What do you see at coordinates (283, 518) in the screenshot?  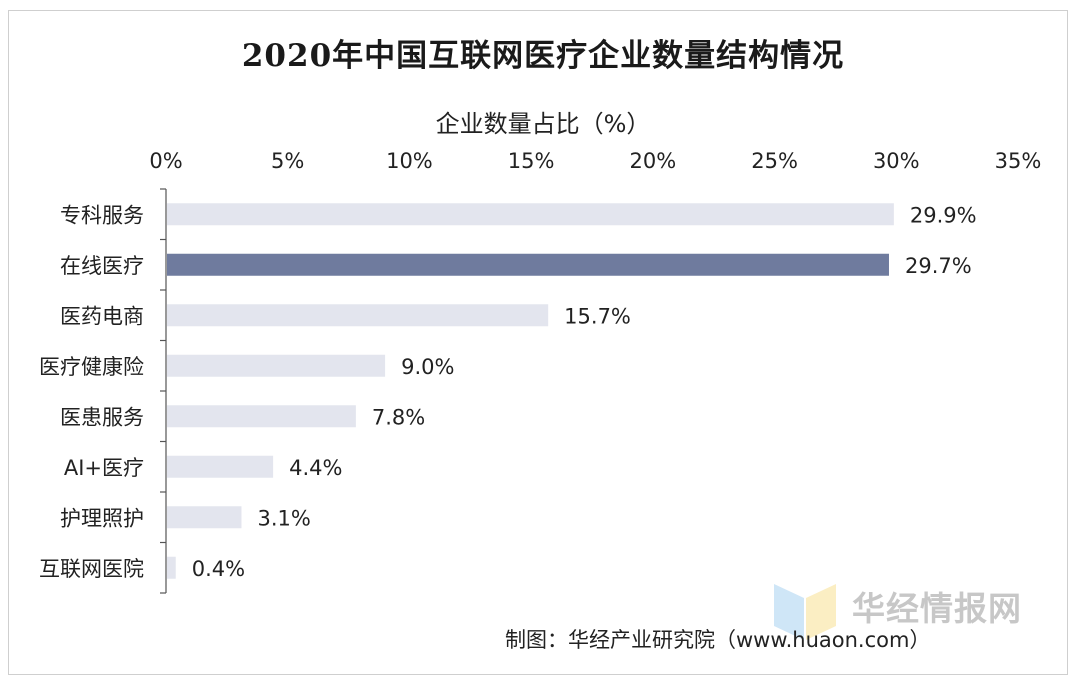 I see `data-label: 3.1%` at bounding box center [283, 518].